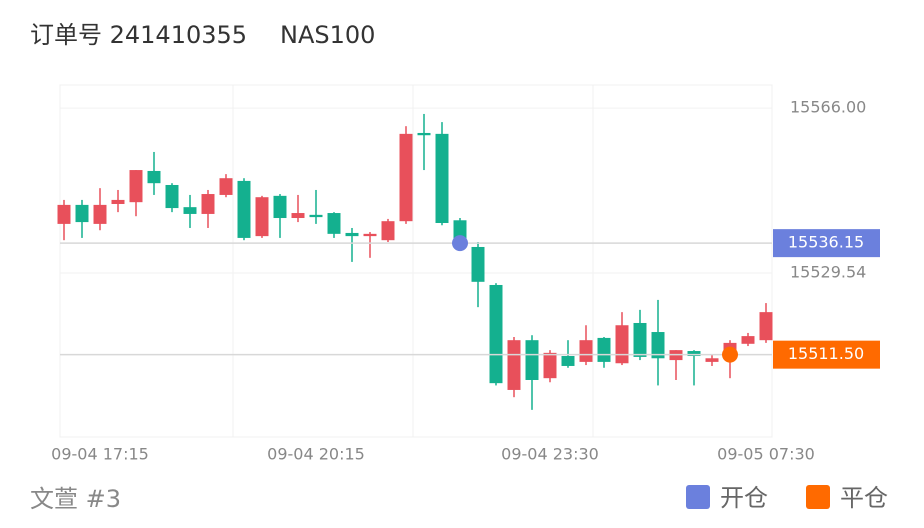 Image resolution: width=924 pixels, height=528 pixels. I want to click on x-tick-label: 09-04 20:15, so click(316, 454).